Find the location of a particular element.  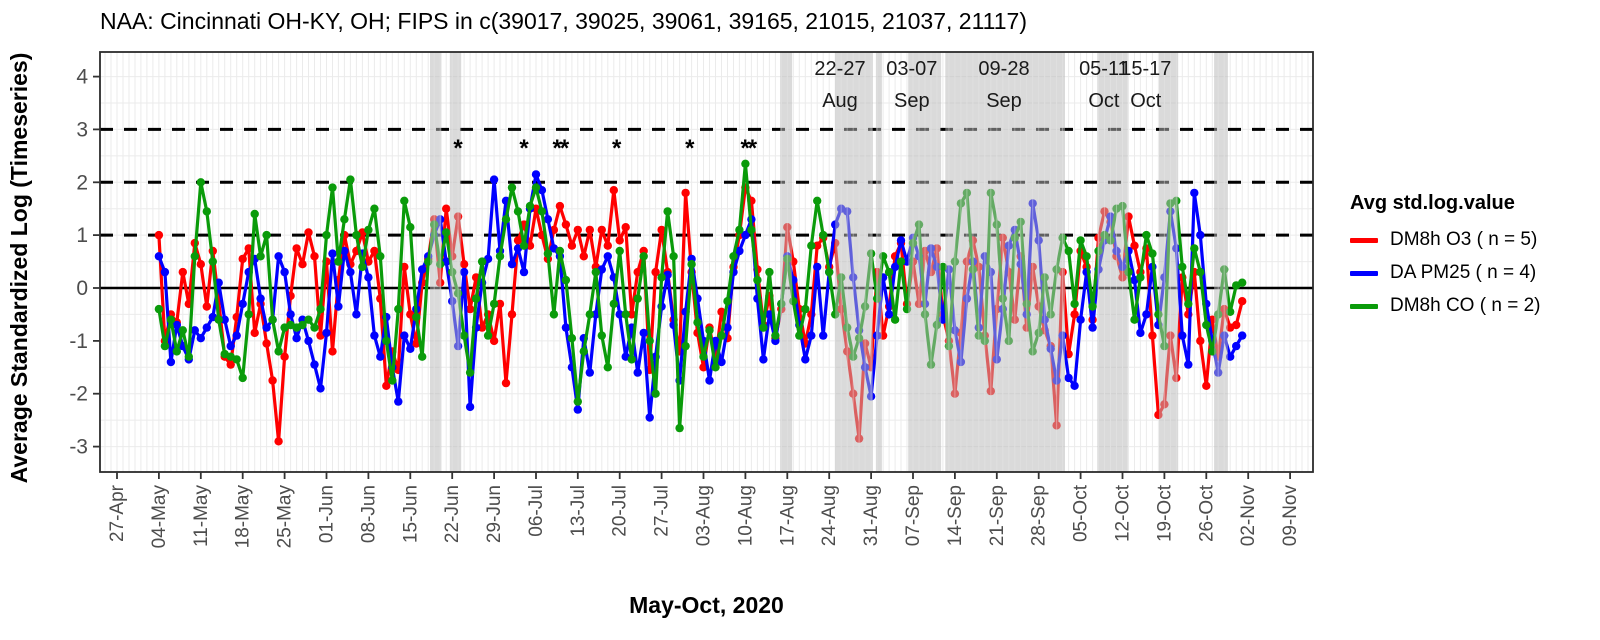

x-tick-label: 04-May is located at coordinates (159, 517).